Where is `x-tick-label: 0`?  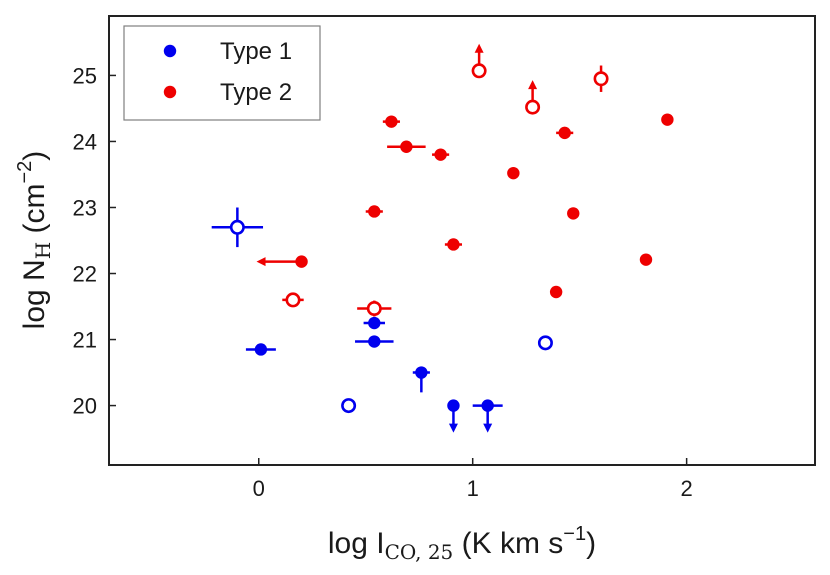 x-tick-label: 0 is located at coordinates (259, 488).